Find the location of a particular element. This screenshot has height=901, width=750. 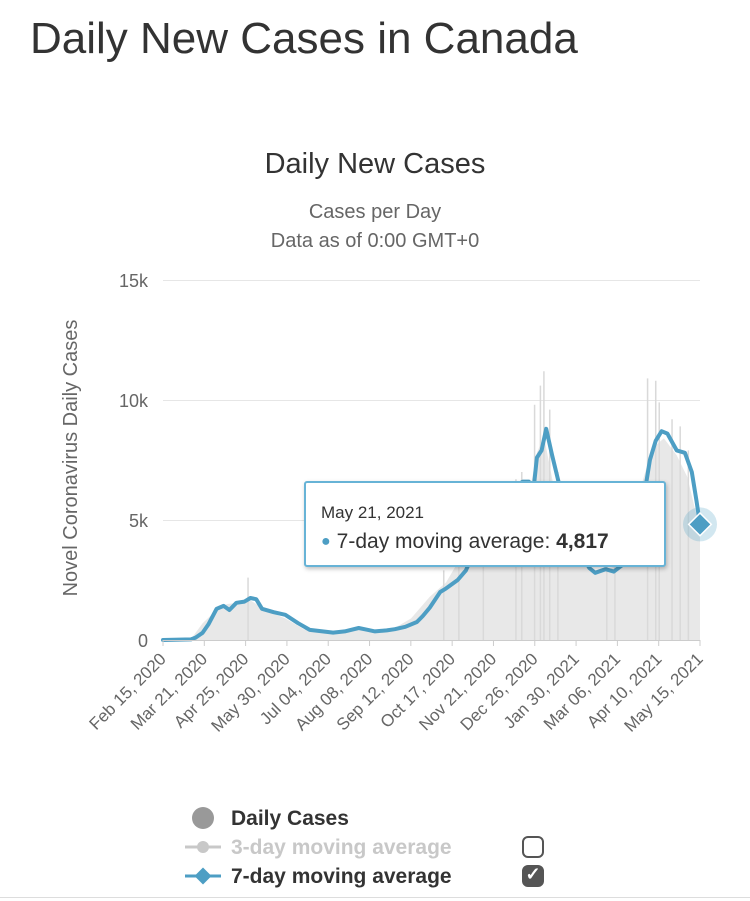

legend-checkbox-7-day is located at coordinates (533, 875).